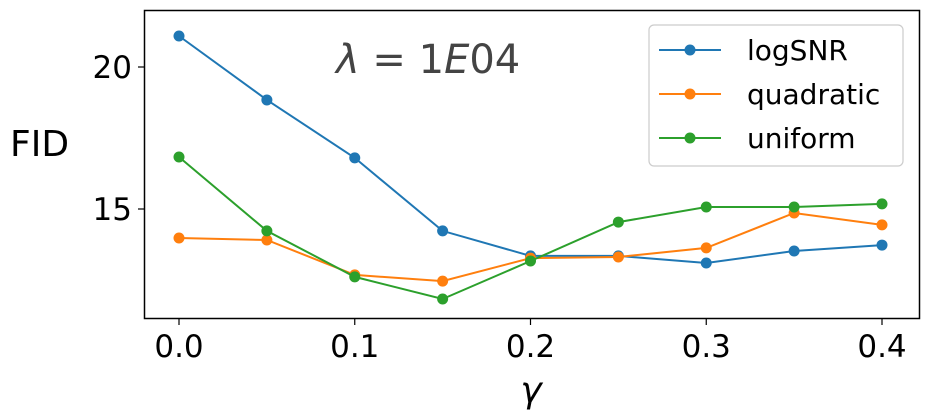  What do you see at coordinates (801, 138) in the screenshot?
I see `legend-label: uniform` at bounding box center [801, 138].